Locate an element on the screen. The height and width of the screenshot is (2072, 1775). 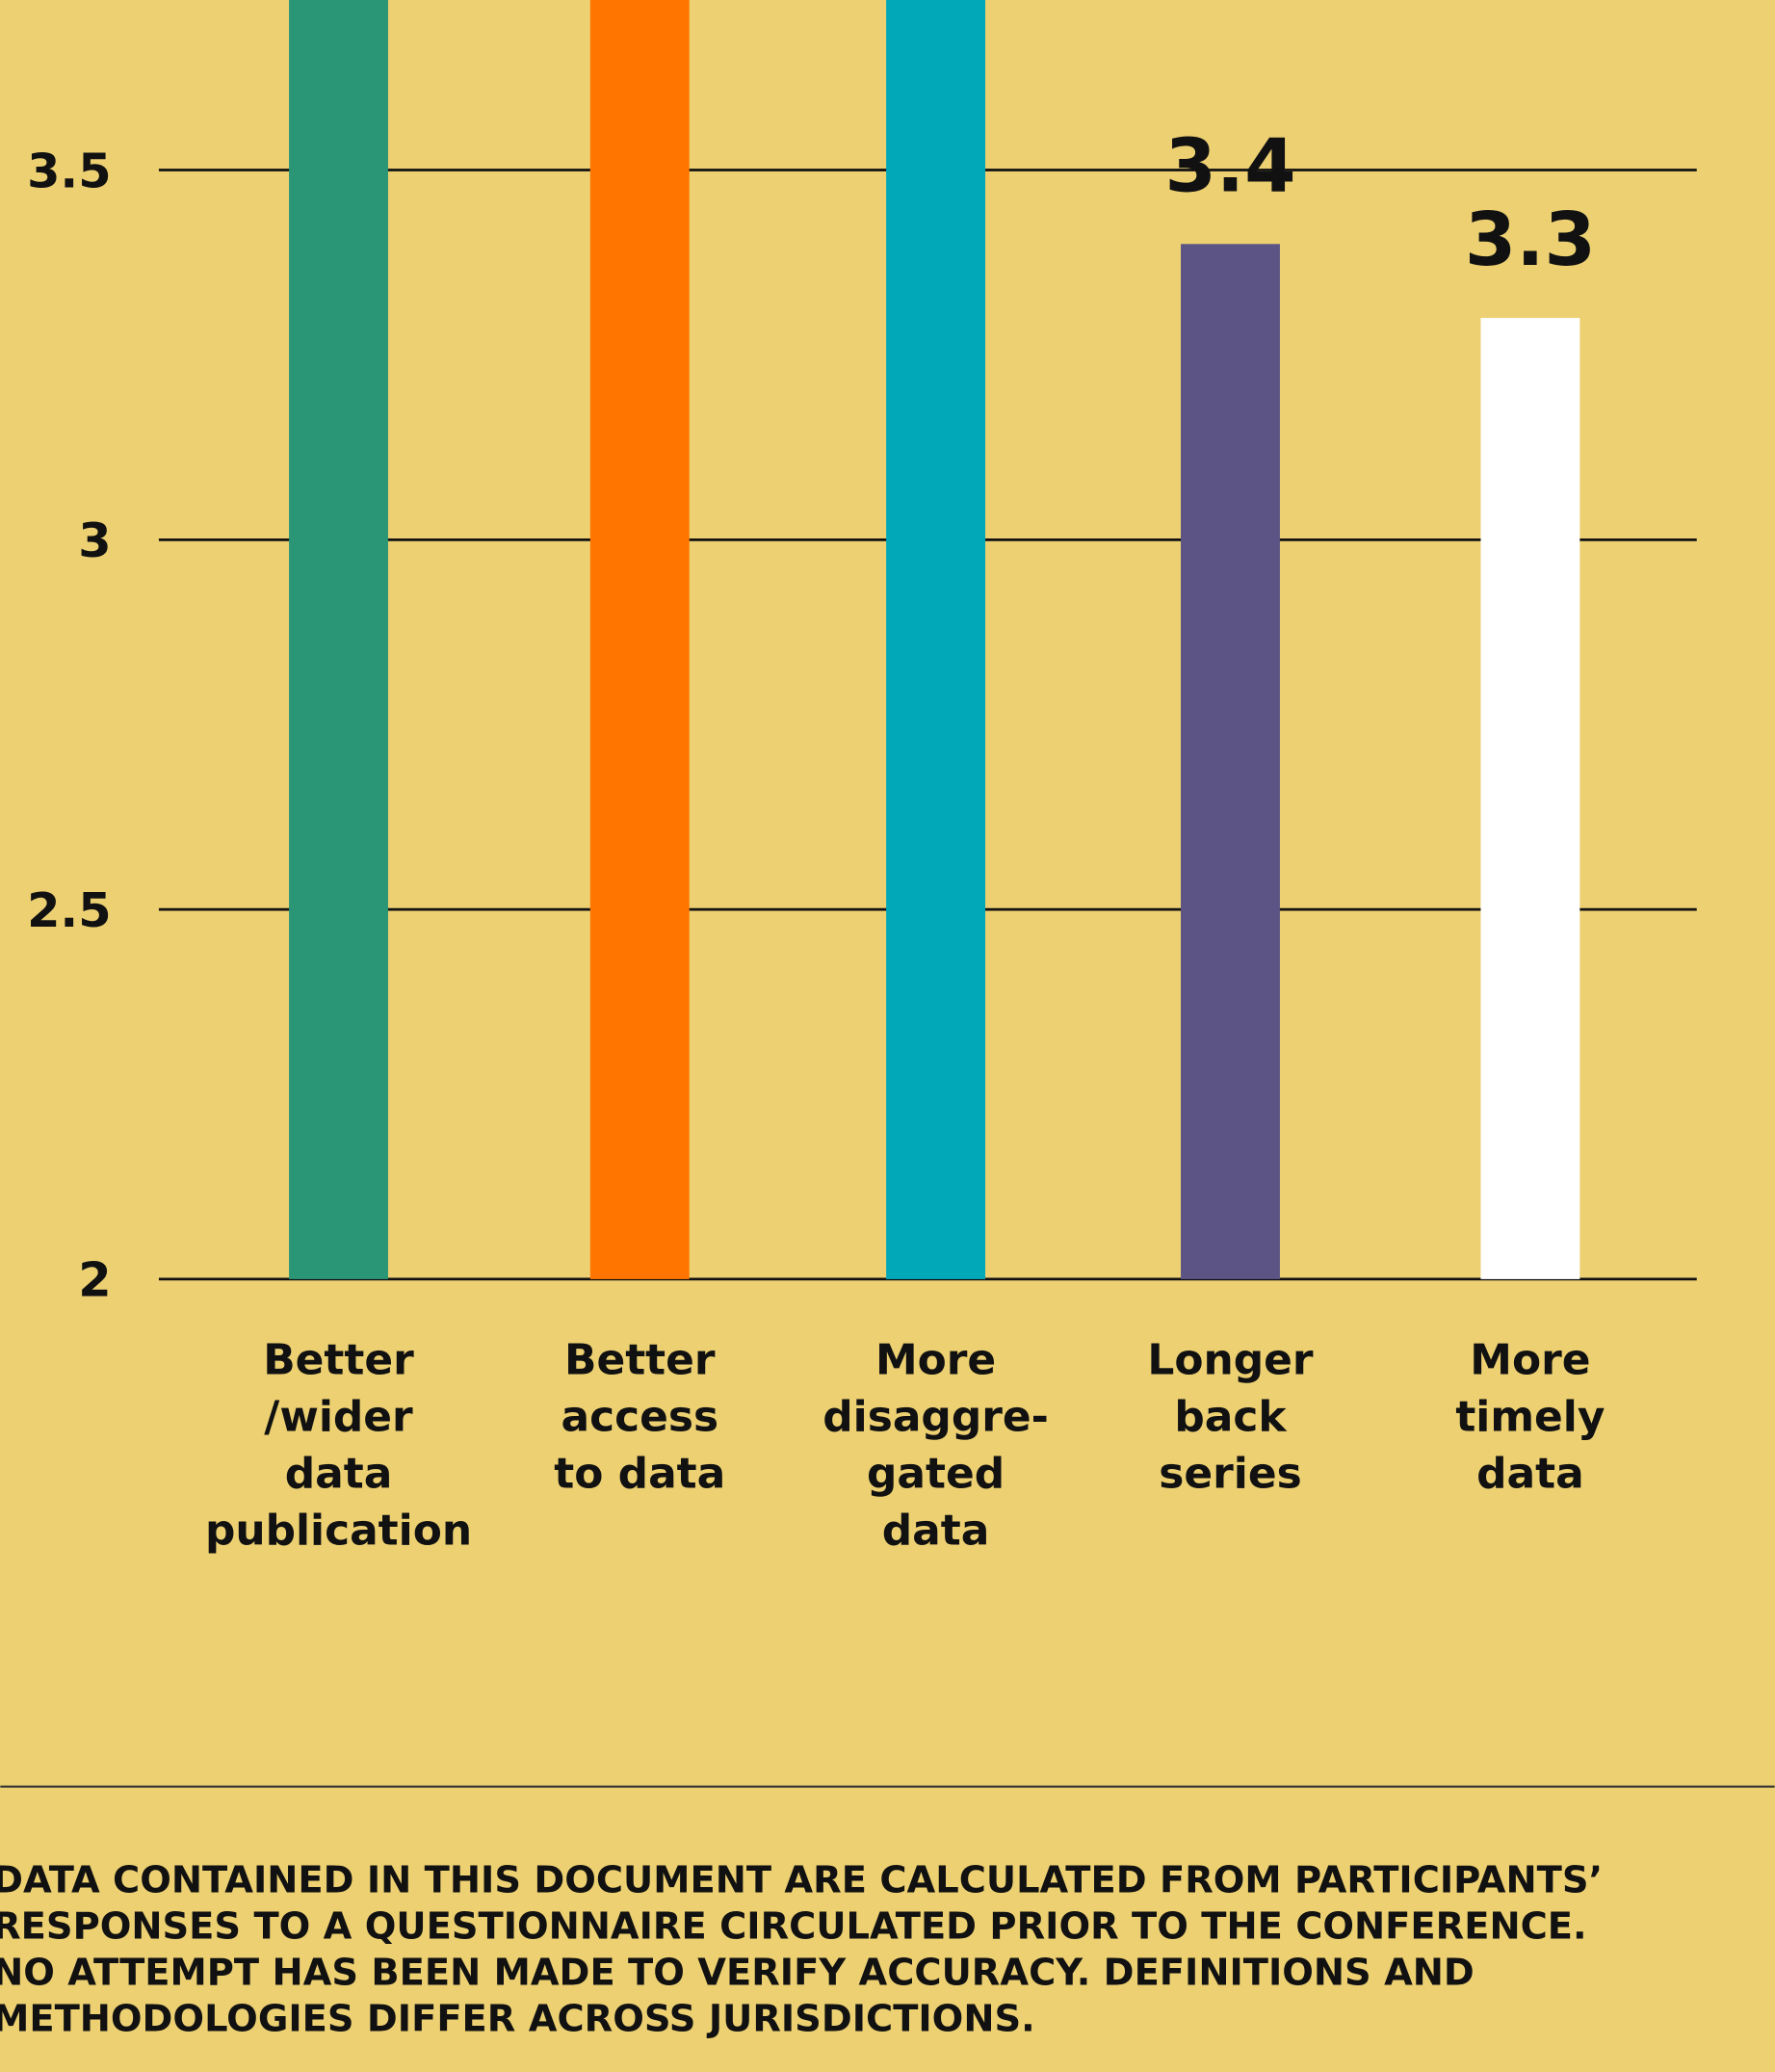
x-tick-label-line: publication is located at coordinates (338, 1532).